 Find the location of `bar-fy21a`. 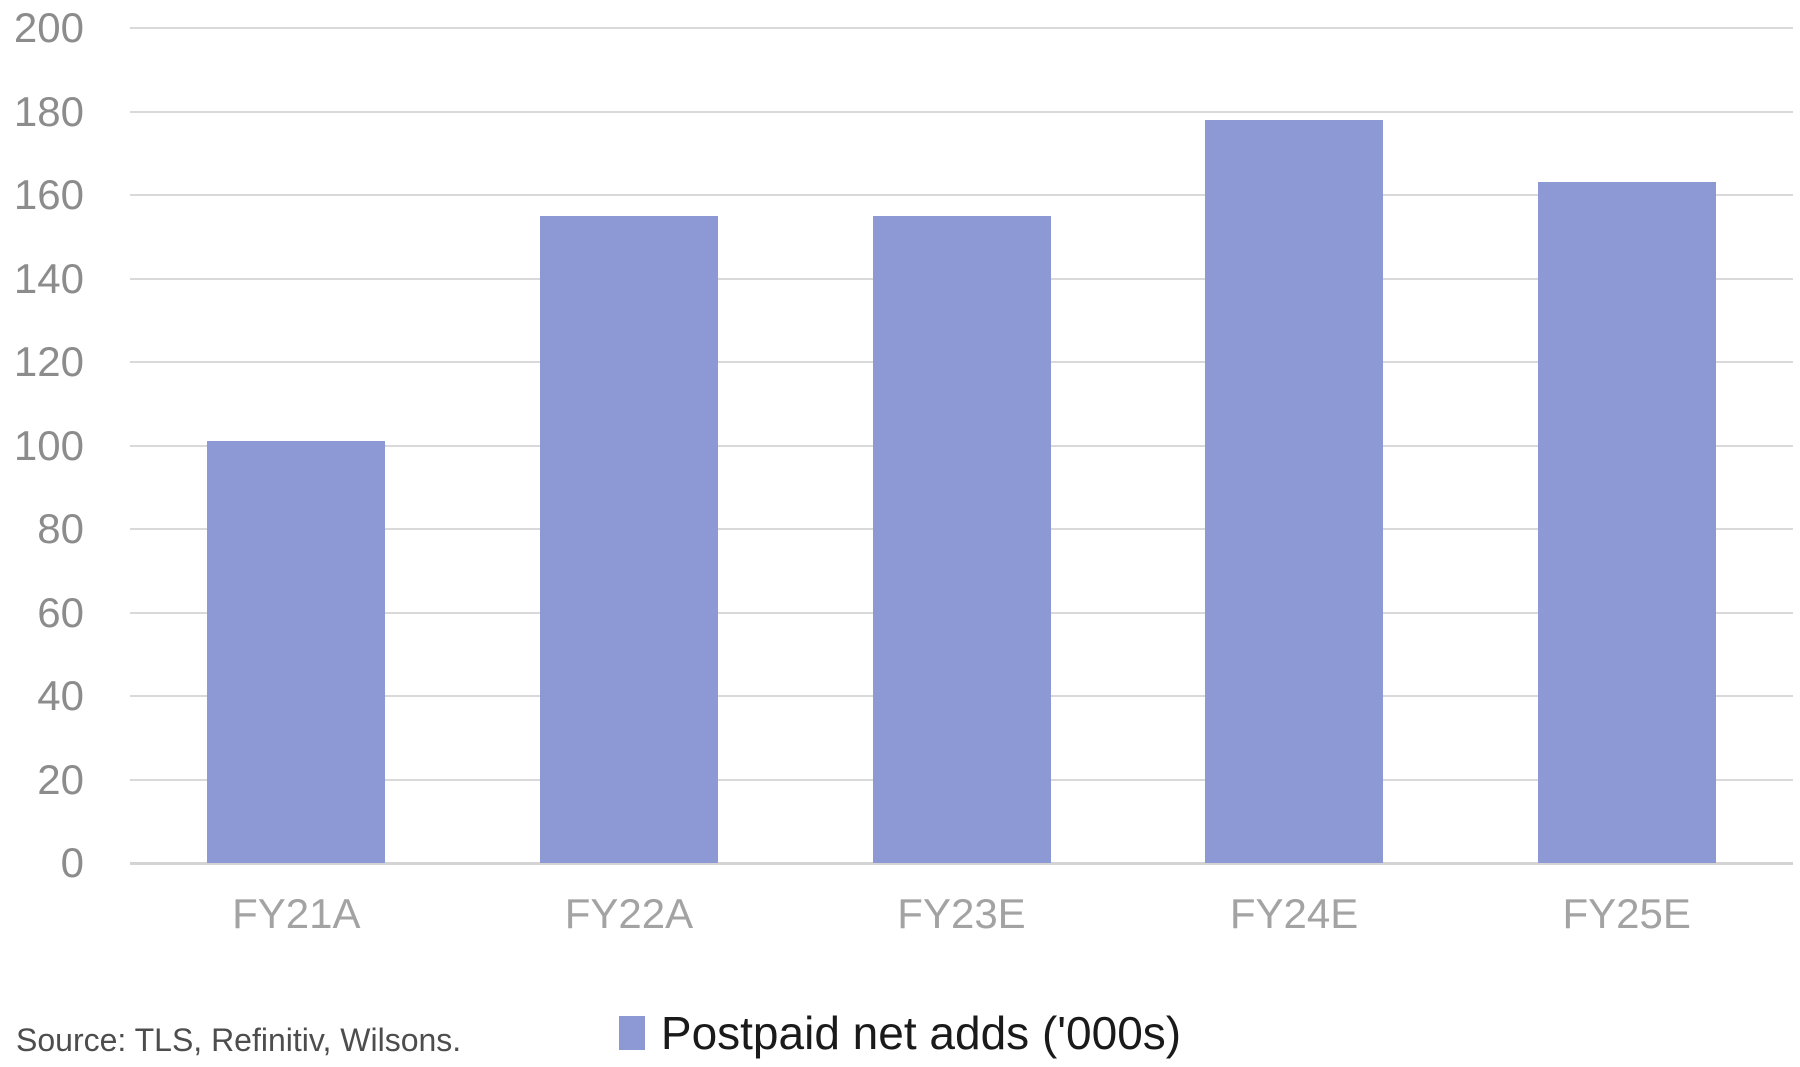

bar-fy21a is located at coordinates (296, 652).